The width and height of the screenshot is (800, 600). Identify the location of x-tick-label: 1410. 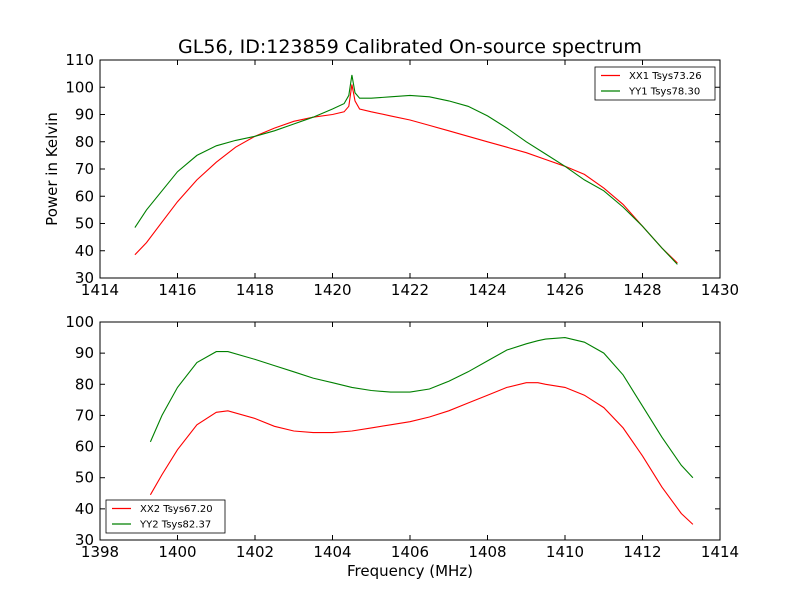
(565, 552).